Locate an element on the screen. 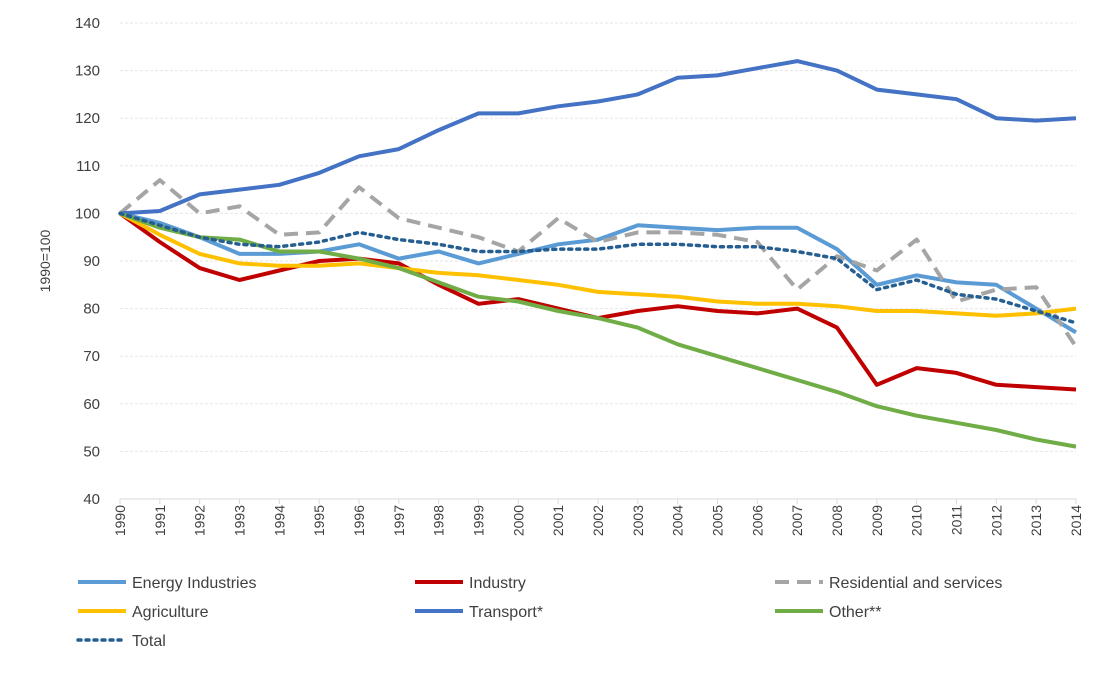 This screenshot has width=1108, height=677. legend-label: Transport* is located at coordinates (506, 612).